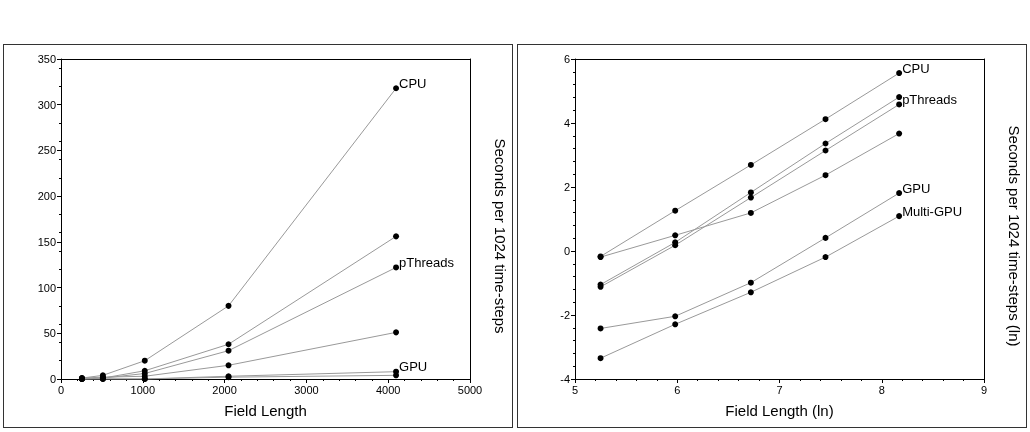 This screenshot has height=432, width=1030. Describe the element at coordinates (881, 389) in the screenshot. I see `x-tick-label: 8` at that location.